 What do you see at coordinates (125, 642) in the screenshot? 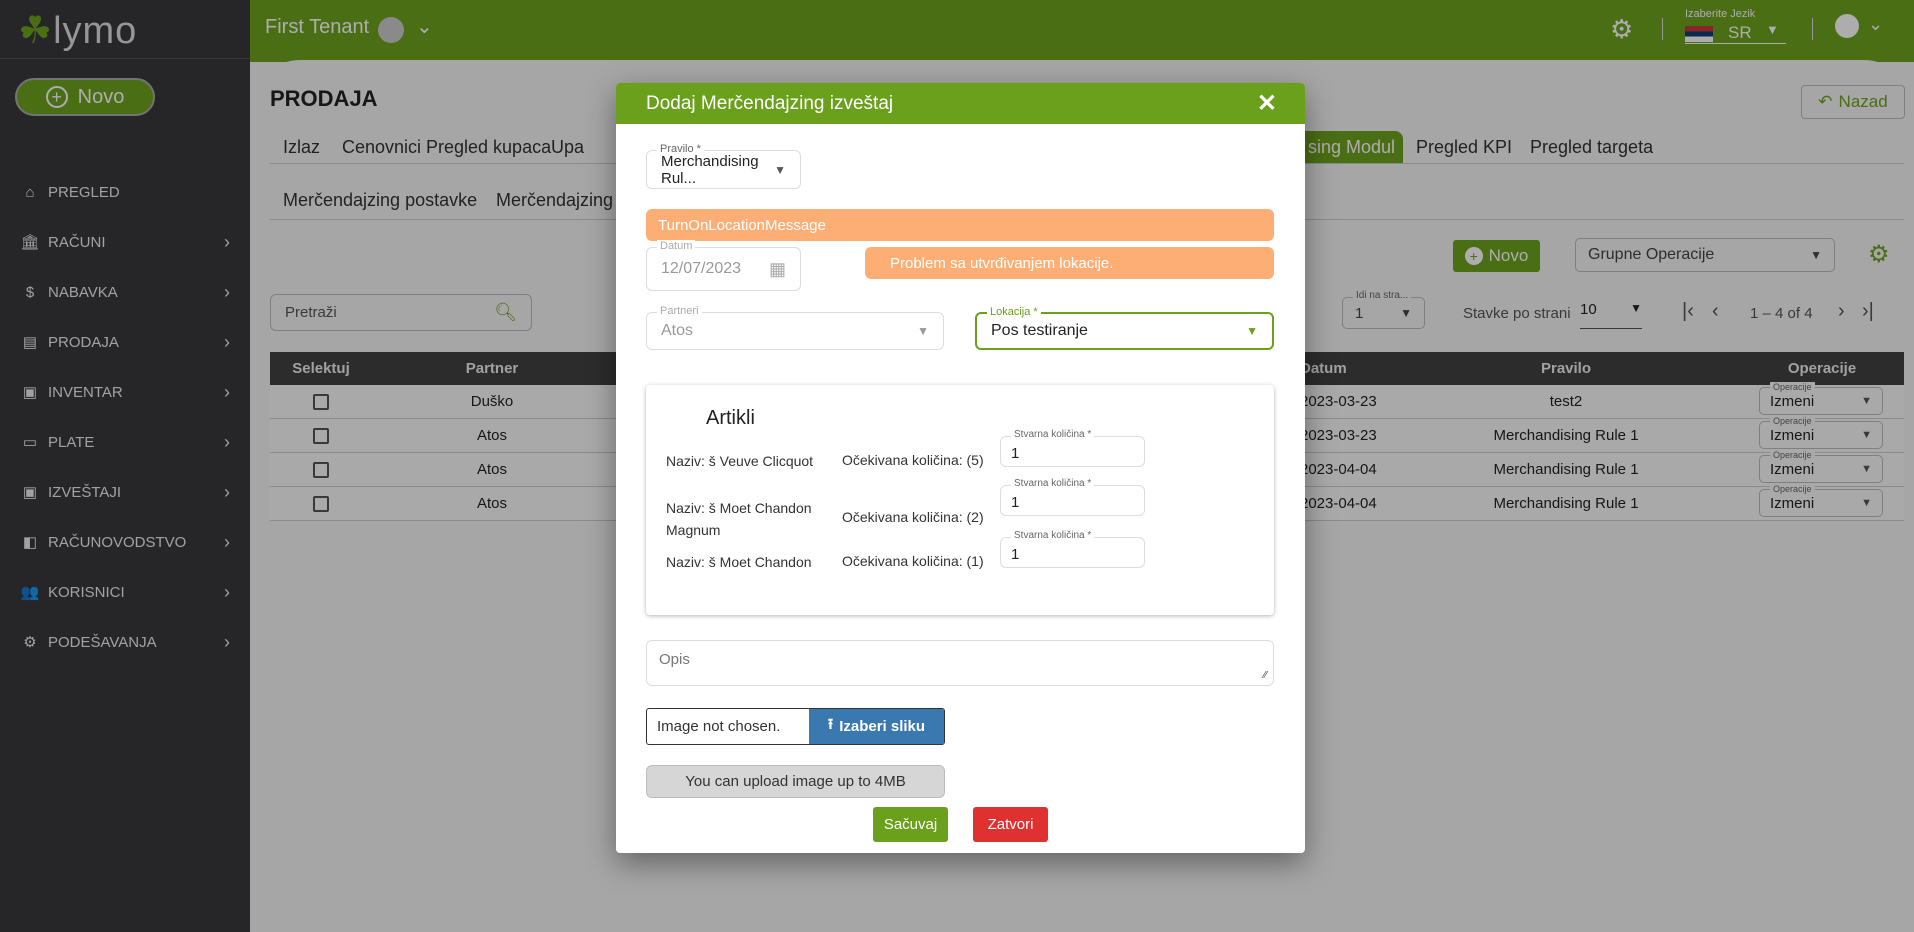
I see `sidebar-item-9: ⚙ PODEŠAVANJA ›` at bounding box center [125, 642].